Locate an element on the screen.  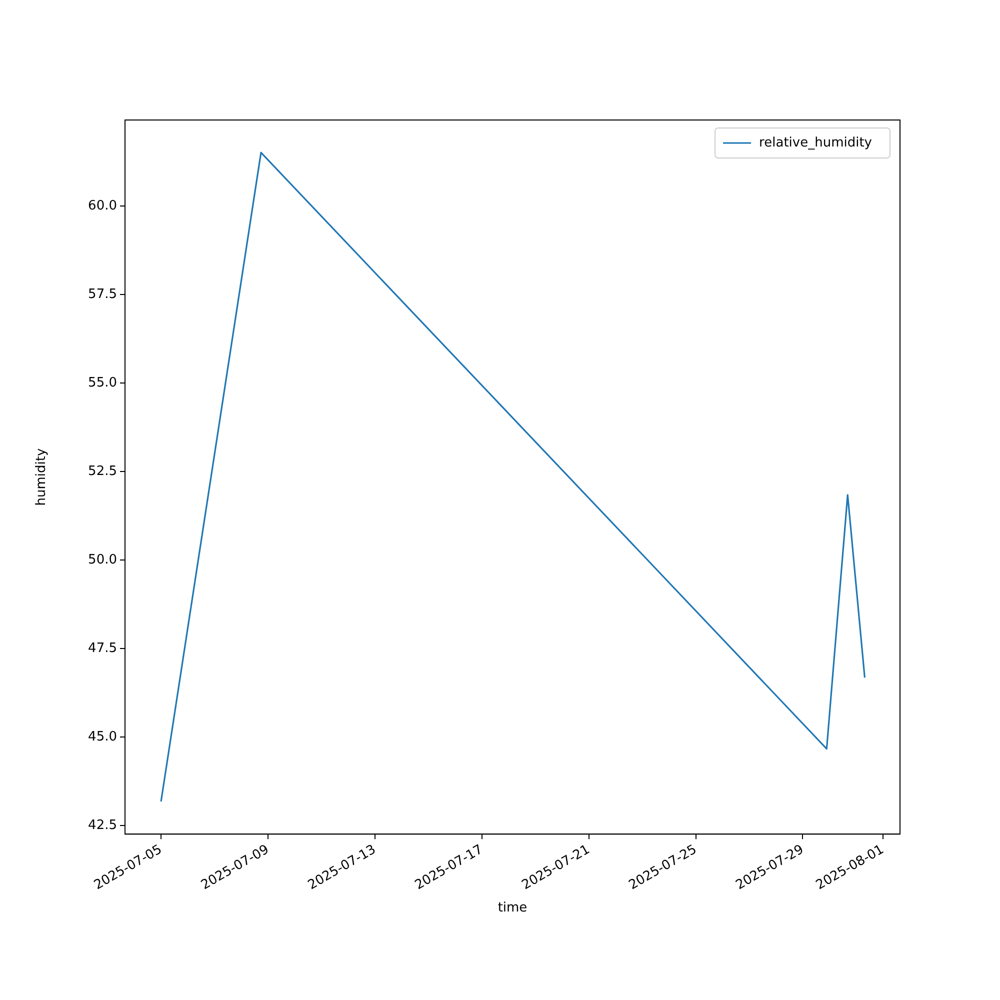
y-tick-label: 60.0 is located at coordinates (102, 206).